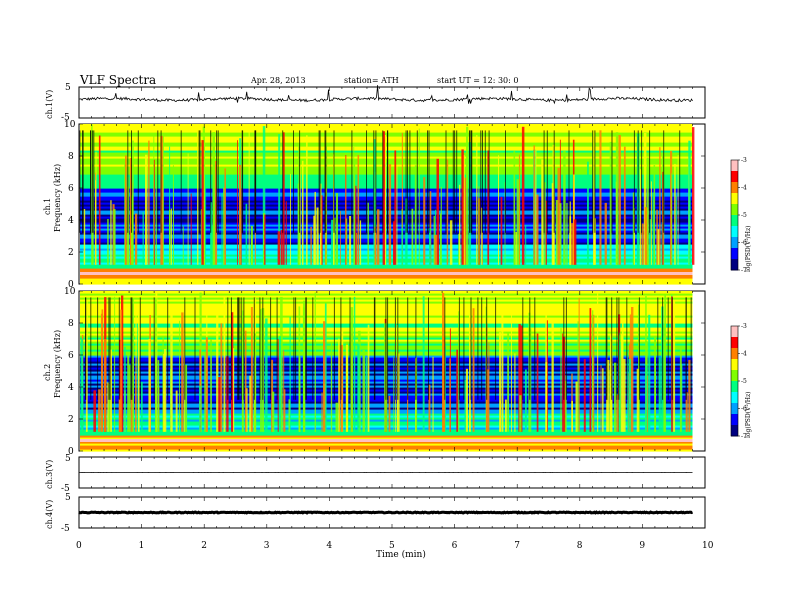  I want to click on x-tick-label: 9, so click(642, 546).